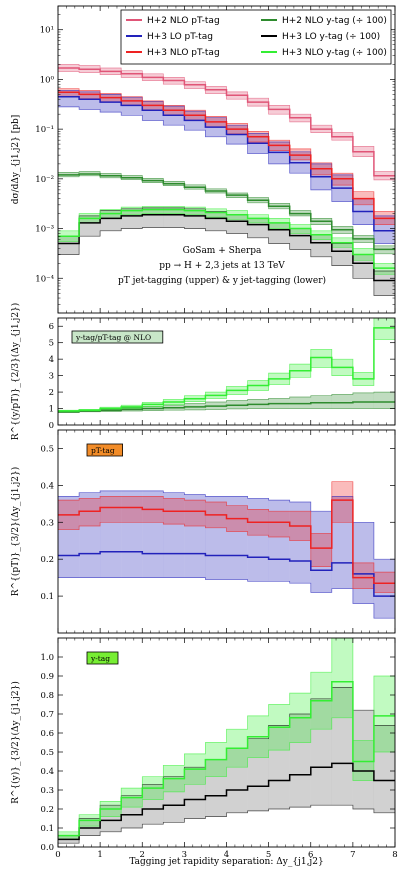  Describe the element at coordinates (222, 251) in the screenshot. I see `annotation-line: GoSam + Sherpa` at that location.